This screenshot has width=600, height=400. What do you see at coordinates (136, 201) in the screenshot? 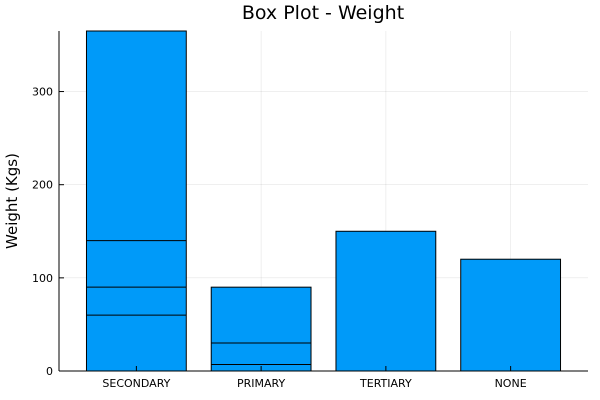
I see `bar-secondary` at bounding box center [136, 201].